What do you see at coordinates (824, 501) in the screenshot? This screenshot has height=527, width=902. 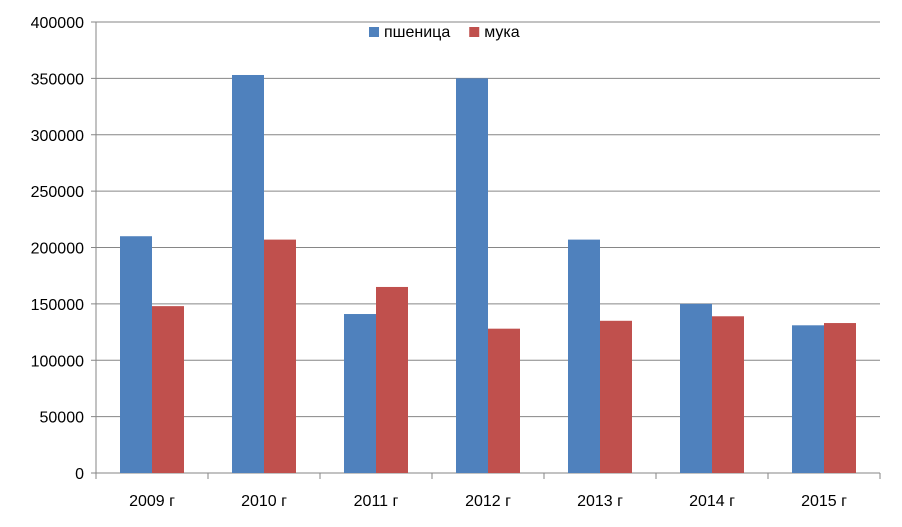 I see `x-tick-label: 2015 г` at bounding box center [824, 501].